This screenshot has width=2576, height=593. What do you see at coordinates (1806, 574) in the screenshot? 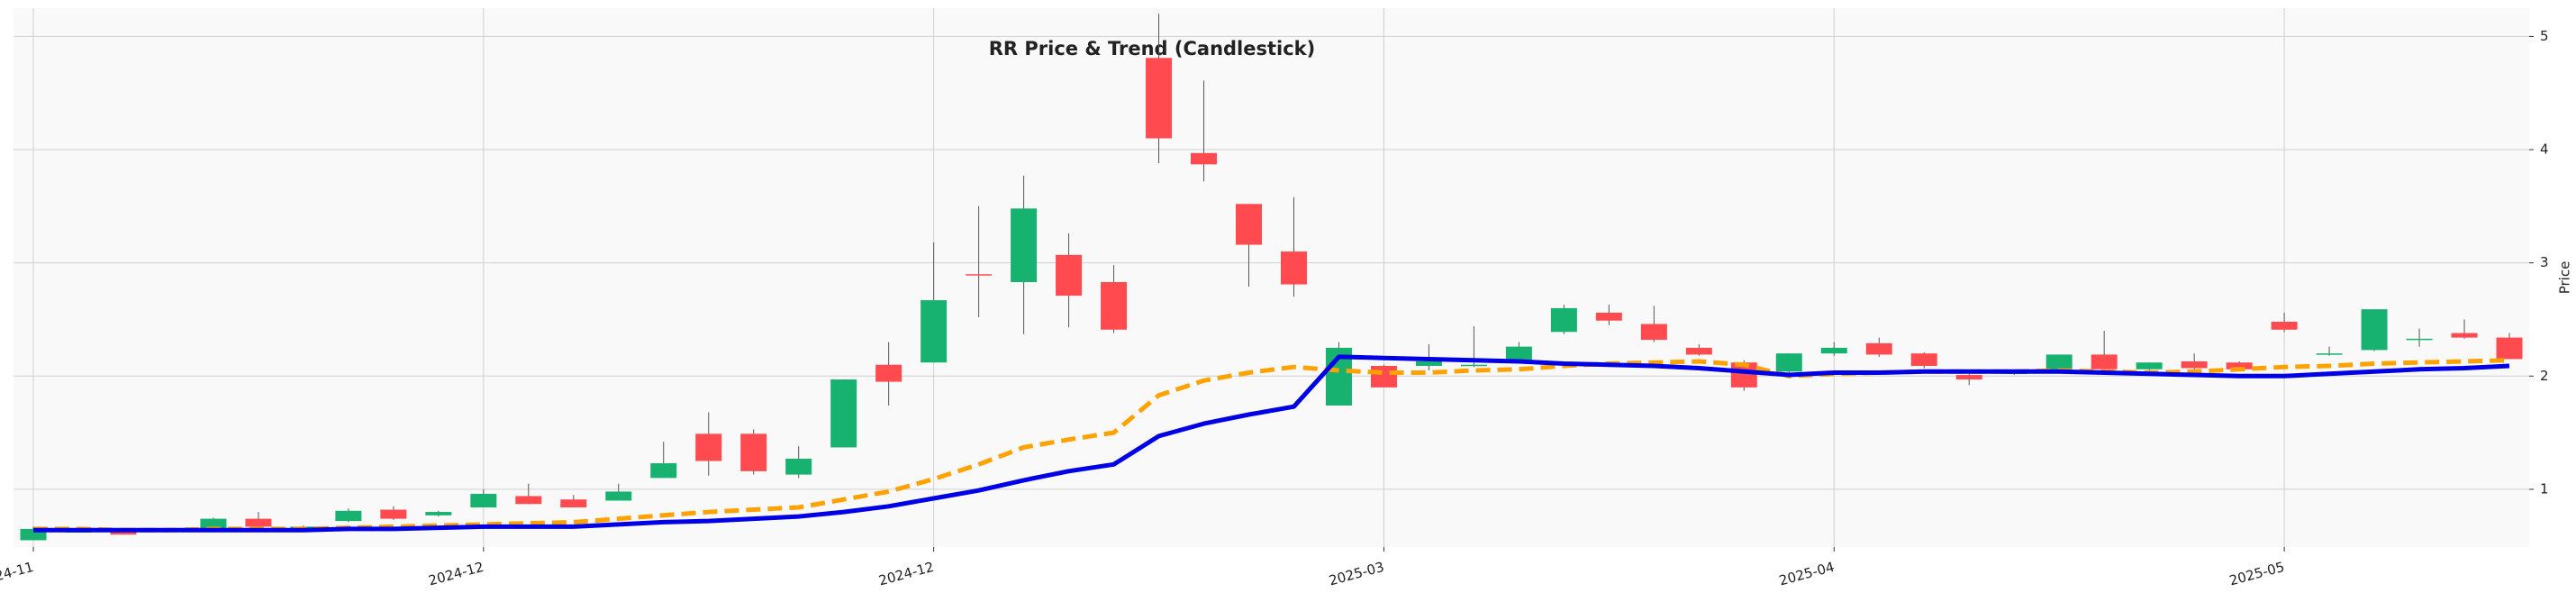
I see `x-tick-label: 2025-04` at bounding box center [1806, 574].